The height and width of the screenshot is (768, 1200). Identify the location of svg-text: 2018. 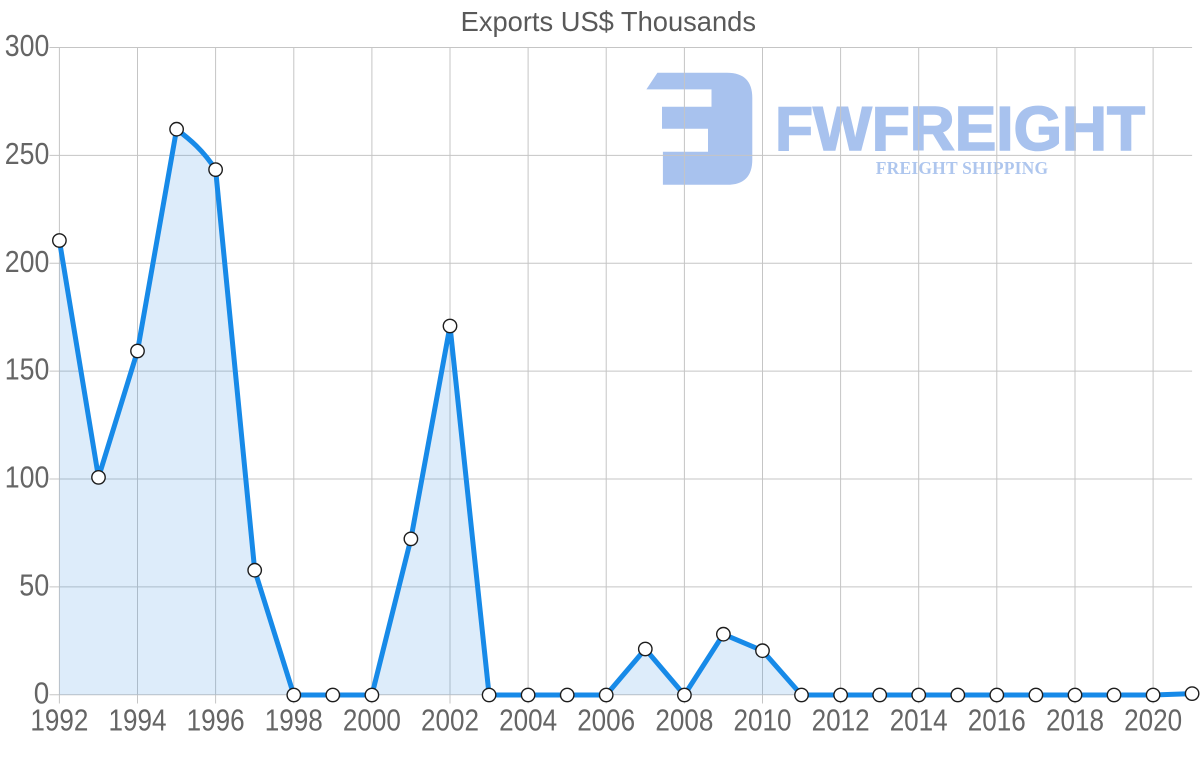
(1075, 721).